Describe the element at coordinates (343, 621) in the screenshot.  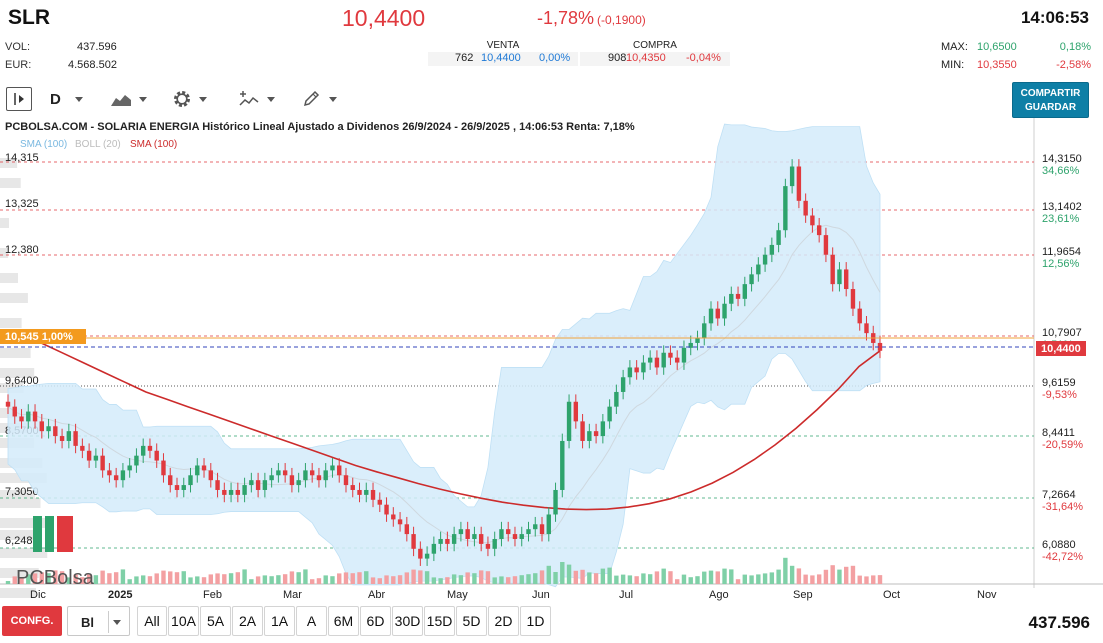
I see `range-button-6m: 6M` at that location.